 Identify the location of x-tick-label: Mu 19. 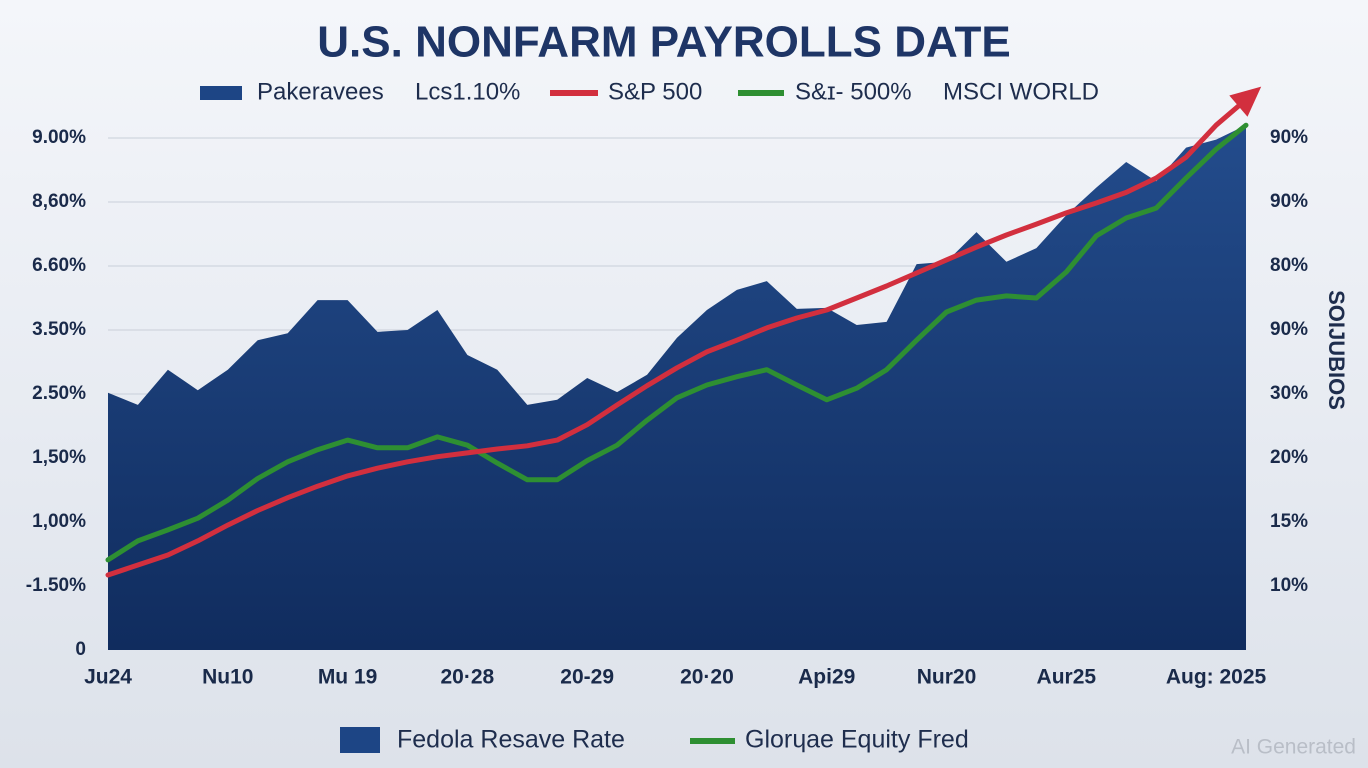
(348, 677).